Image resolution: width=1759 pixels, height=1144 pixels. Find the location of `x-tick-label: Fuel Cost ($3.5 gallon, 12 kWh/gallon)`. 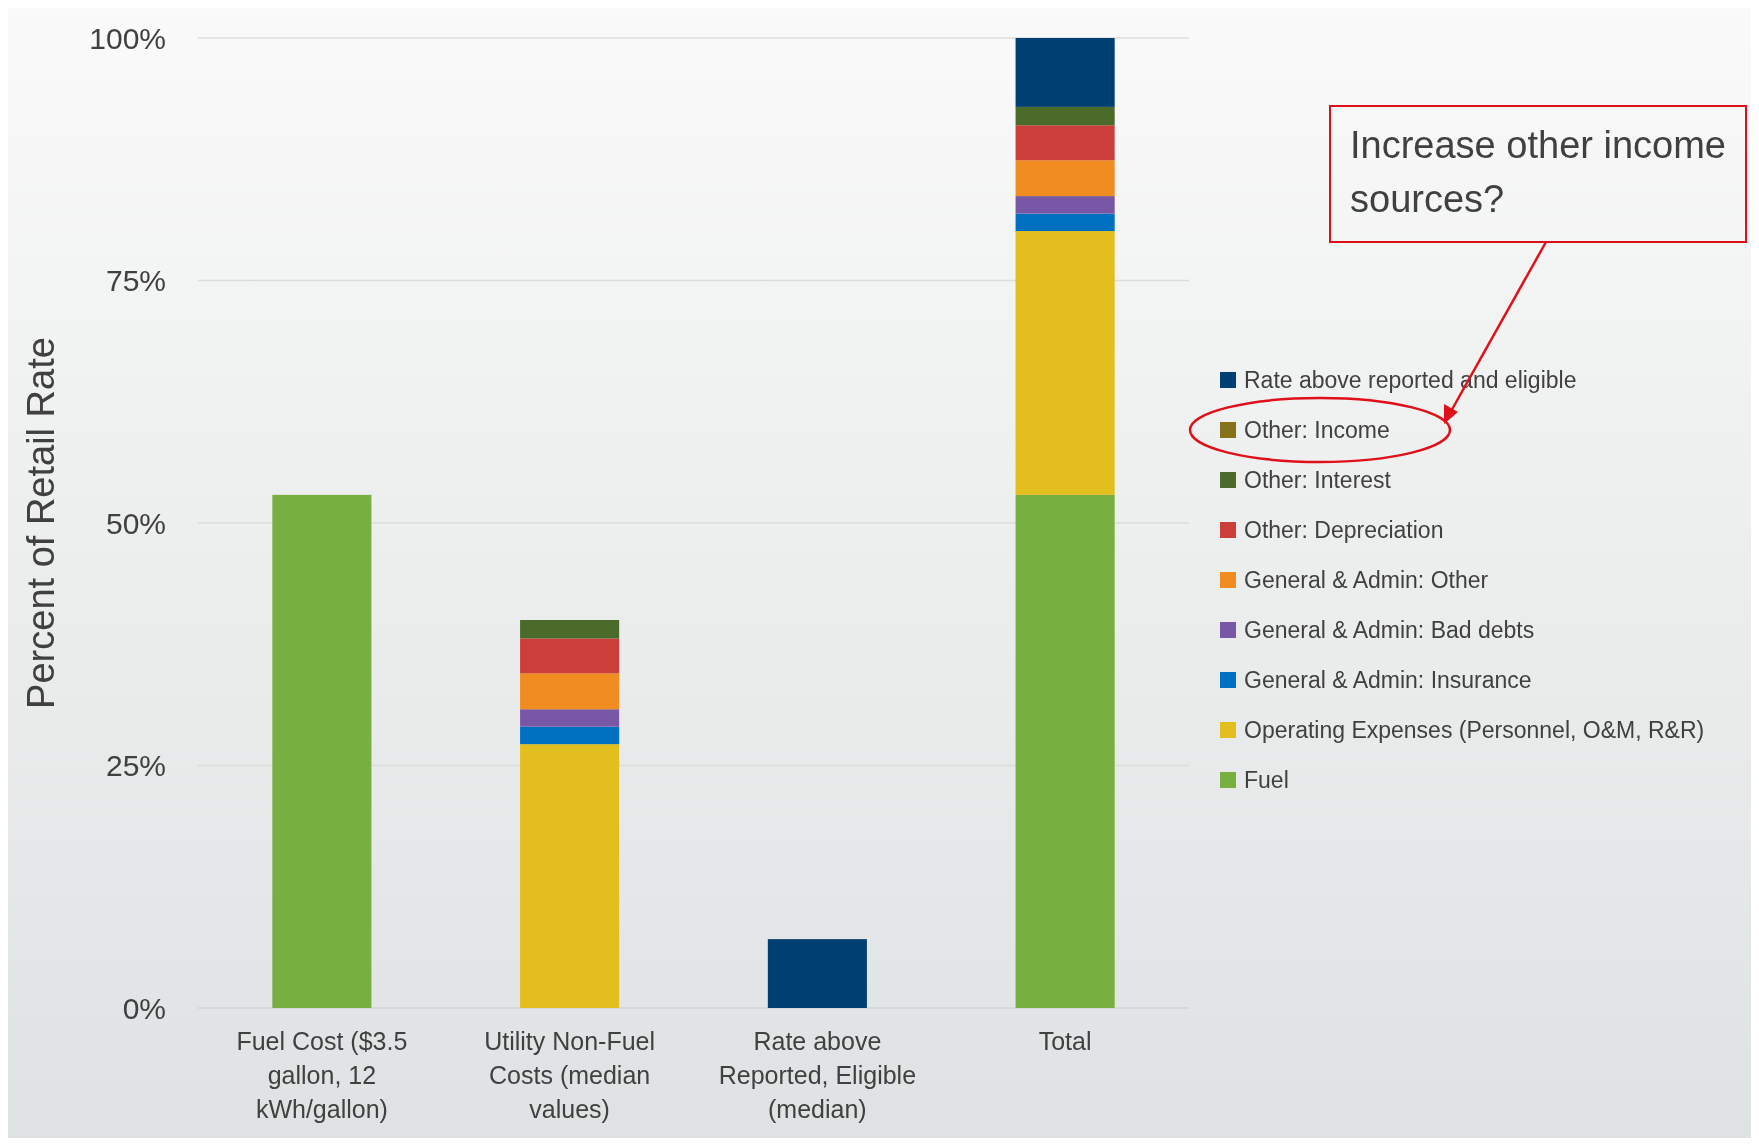

x-tick-label: Fuel Cost ($3.5 gallon, 12 kWh/gallon) is located at coordinates (322, 1075).